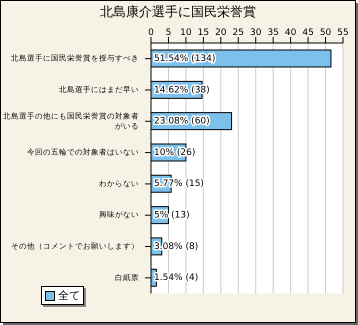  I want to click on legend-label: 全て, so click(68, 295).